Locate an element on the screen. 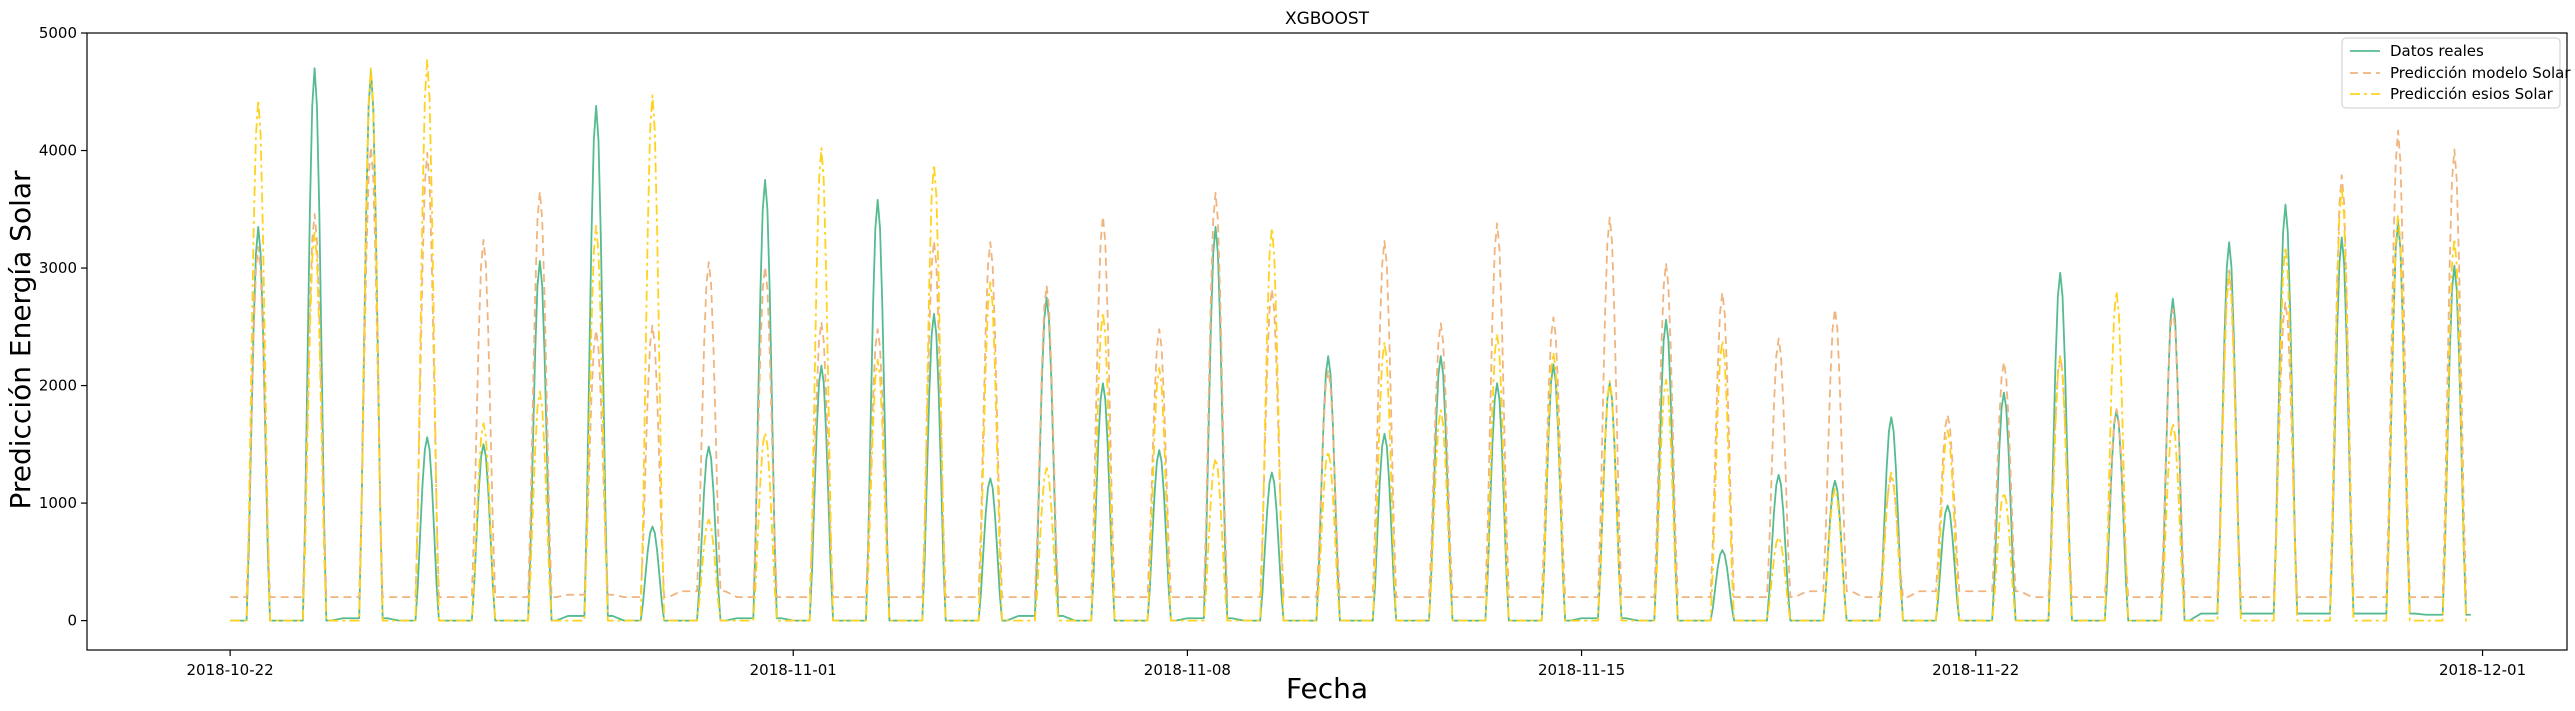  x-tick-label: 2018-12-01 is located at coordinates (2482, 670).